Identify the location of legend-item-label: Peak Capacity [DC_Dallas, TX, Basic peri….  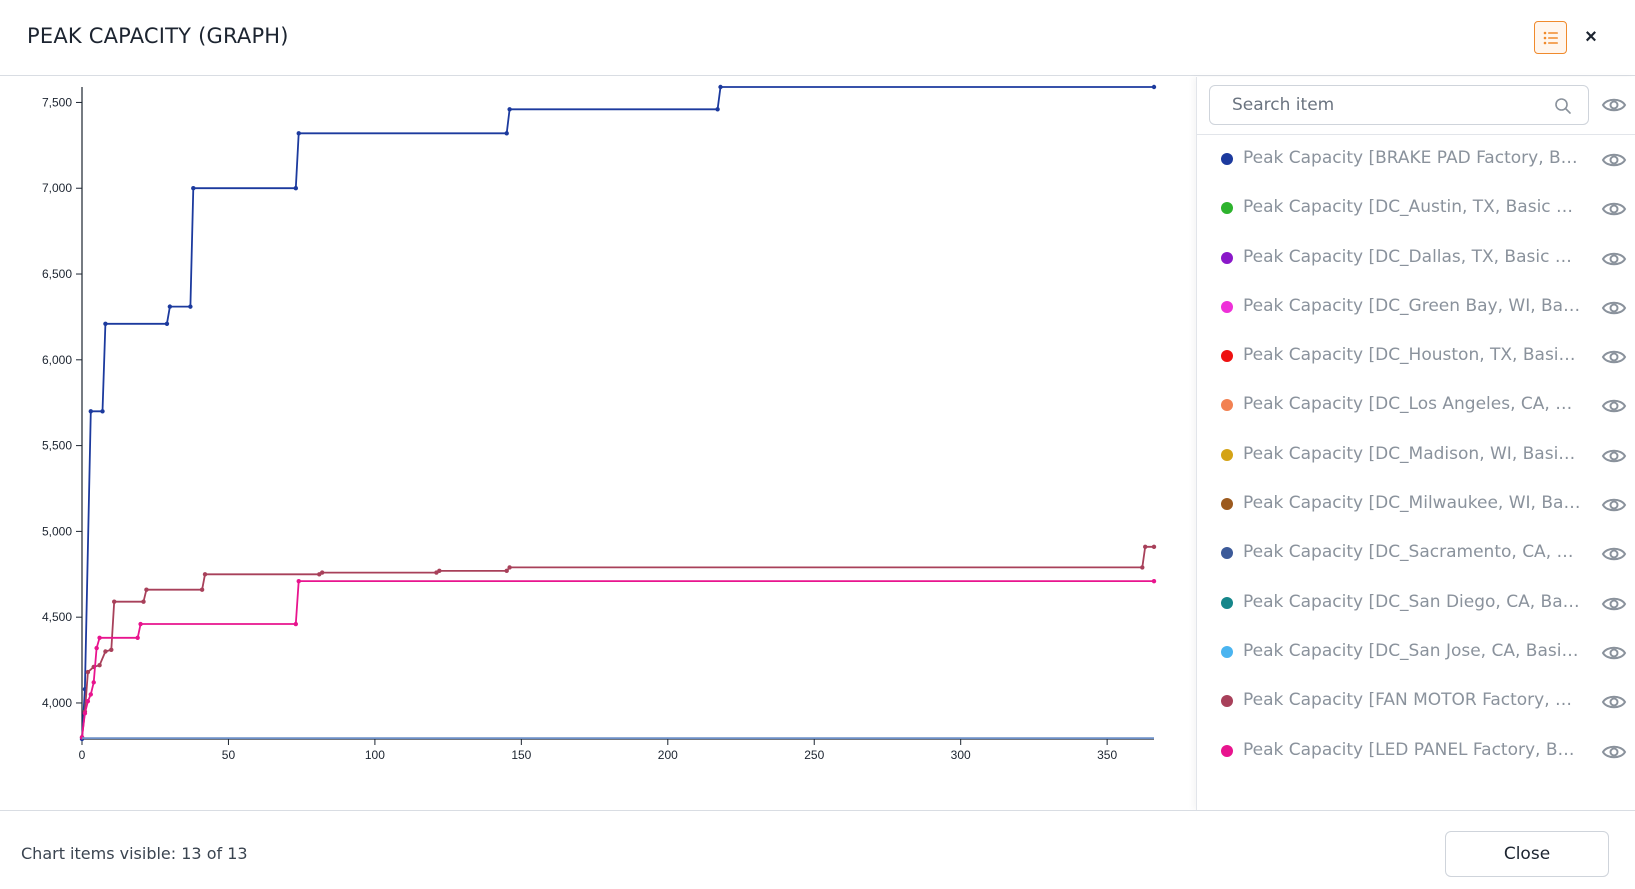
(1412, 256).